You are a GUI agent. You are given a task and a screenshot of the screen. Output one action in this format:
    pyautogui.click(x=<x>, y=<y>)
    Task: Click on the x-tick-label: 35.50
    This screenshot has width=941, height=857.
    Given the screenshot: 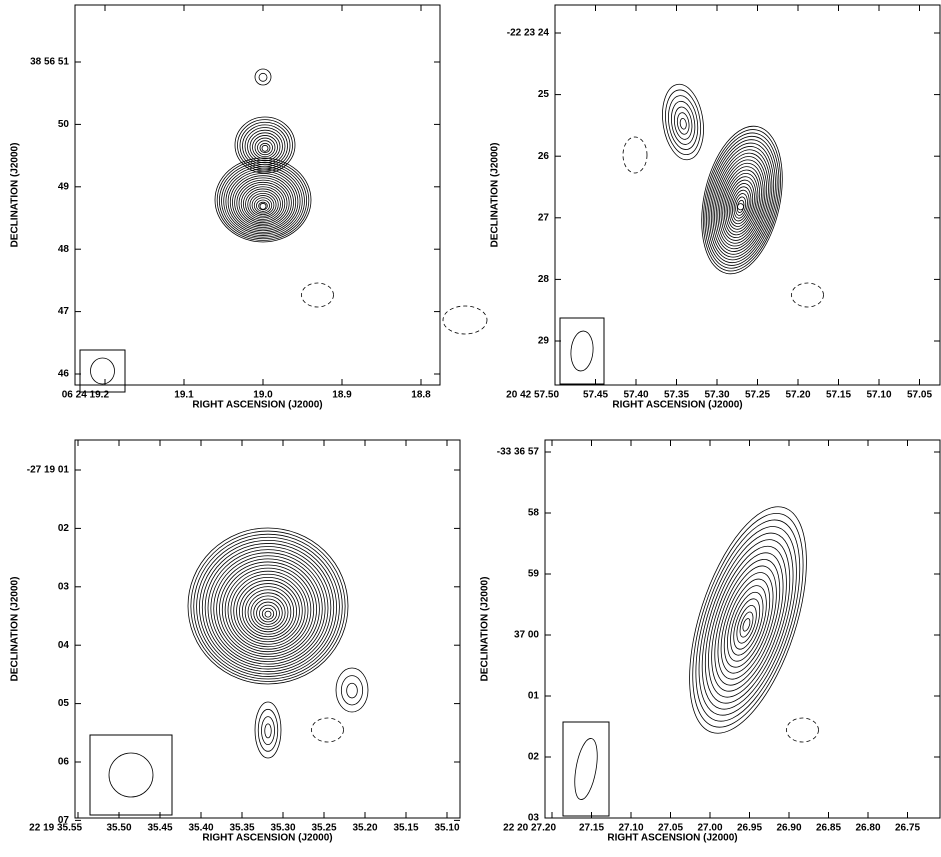 What is the action you would take?
    pyautogui.click(x=118, y=828)
    